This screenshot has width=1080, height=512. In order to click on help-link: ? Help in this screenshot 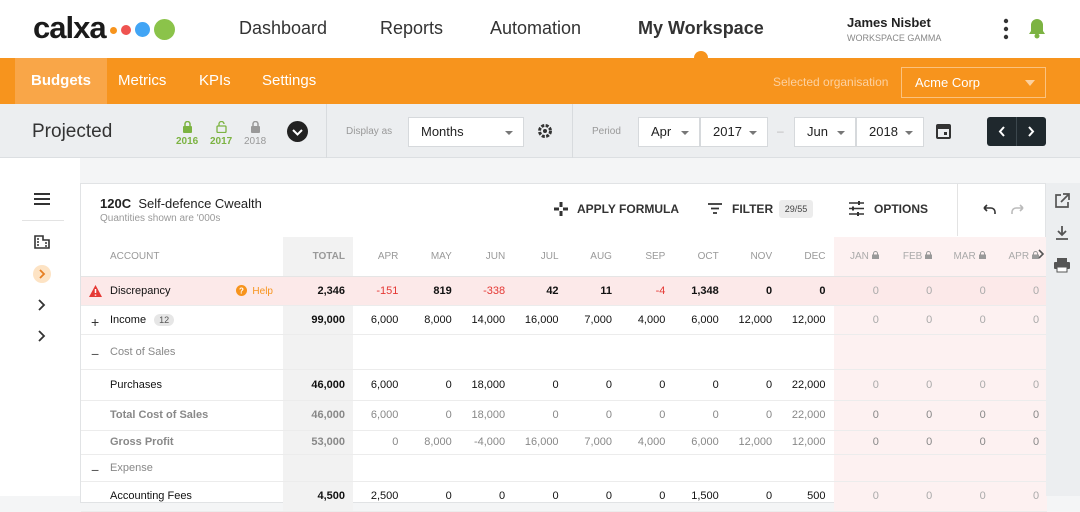, I will do `click(254, 290)`.